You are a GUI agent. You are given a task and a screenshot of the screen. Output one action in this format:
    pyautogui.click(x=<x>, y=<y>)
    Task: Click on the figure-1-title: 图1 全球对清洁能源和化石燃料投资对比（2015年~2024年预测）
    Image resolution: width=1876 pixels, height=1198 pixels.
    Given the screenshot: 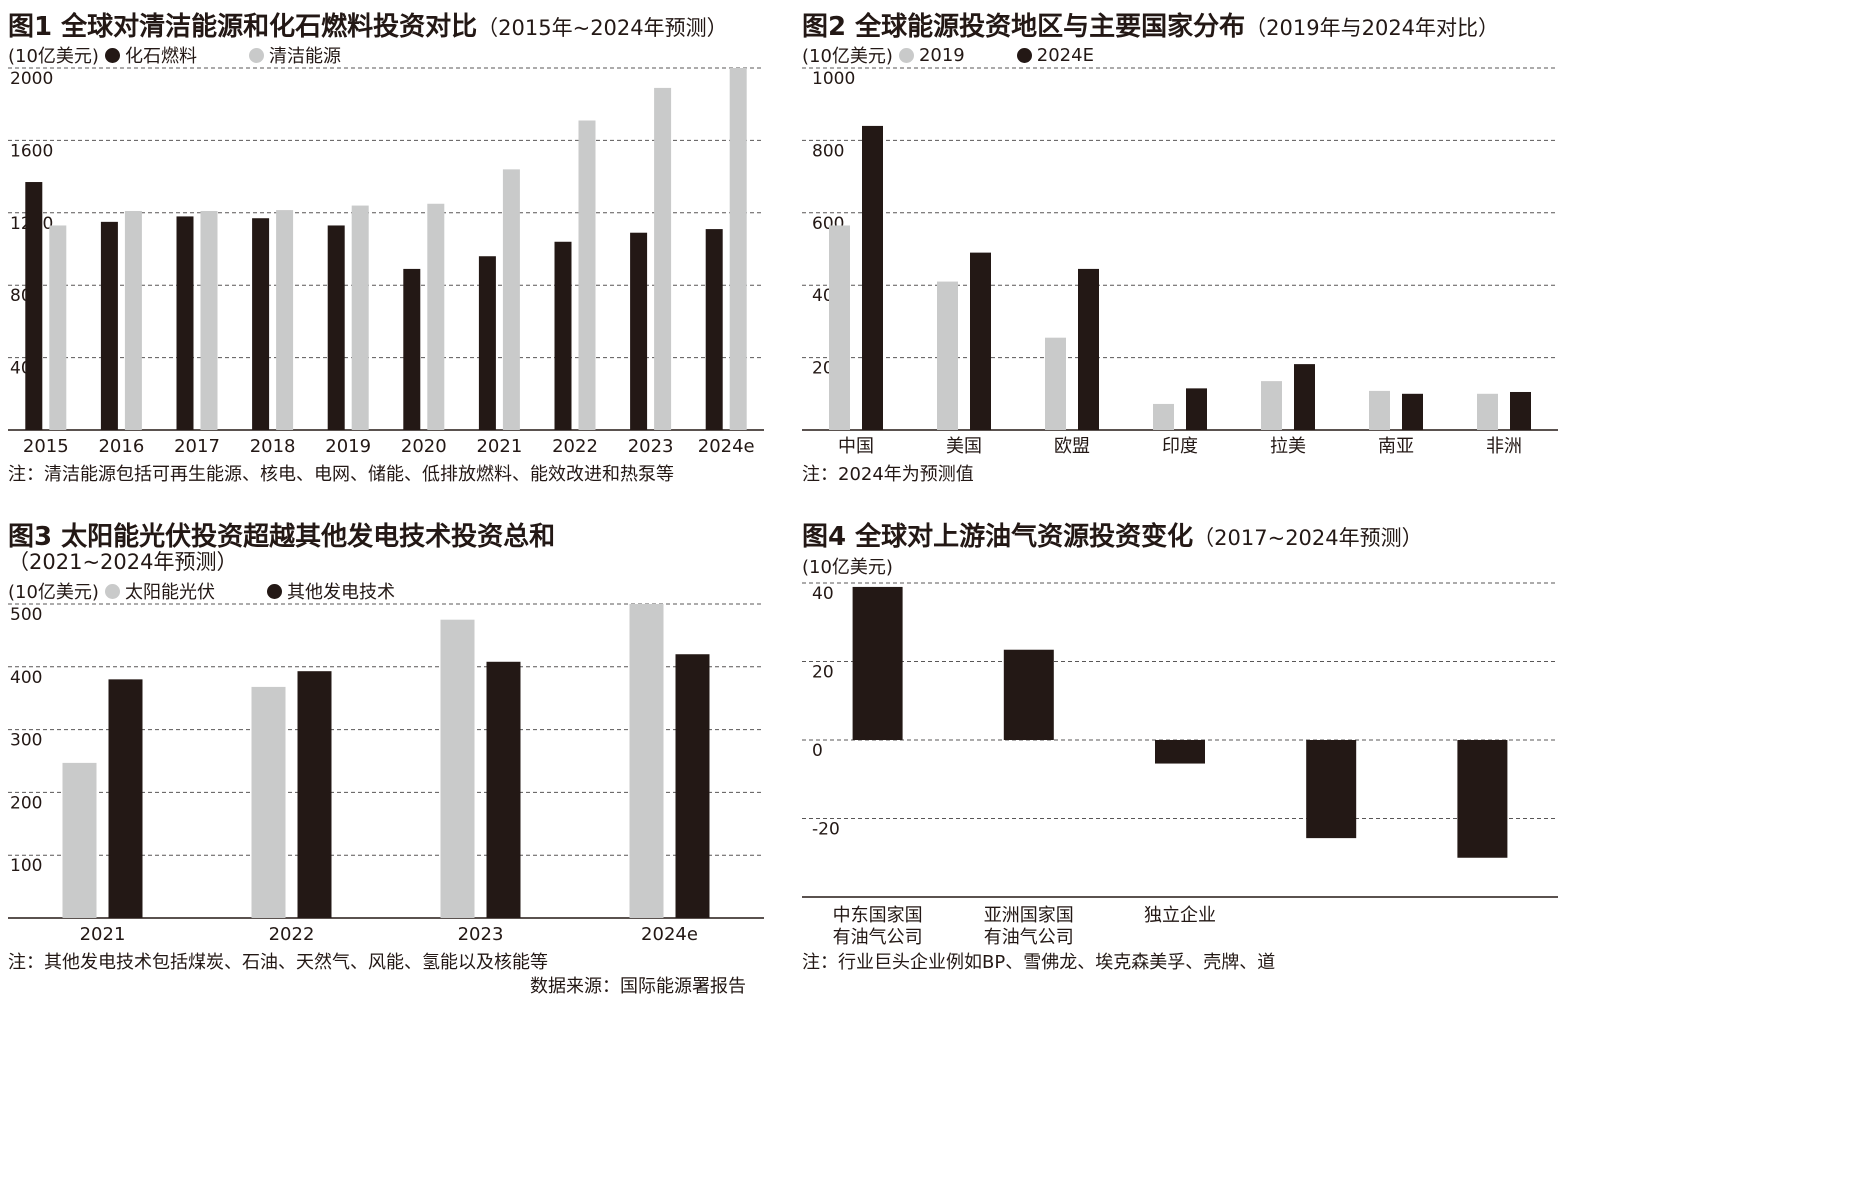 What is the action you would take?
    pyautogui.click(x=368, y=24)
    